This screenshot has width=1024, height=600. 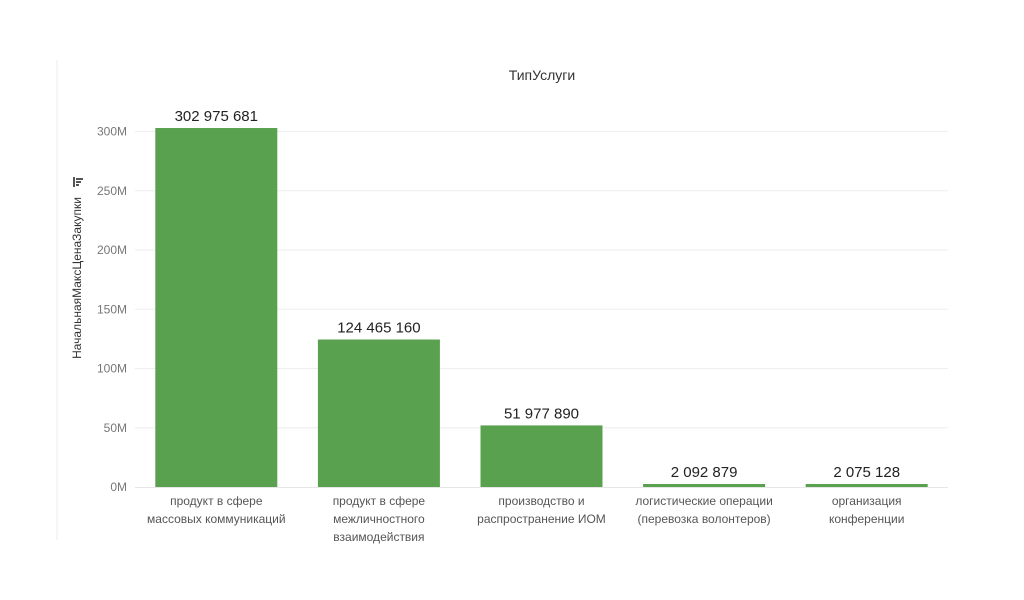 I want to click on y-tick-label: 250M, so click(x=112, y=191).